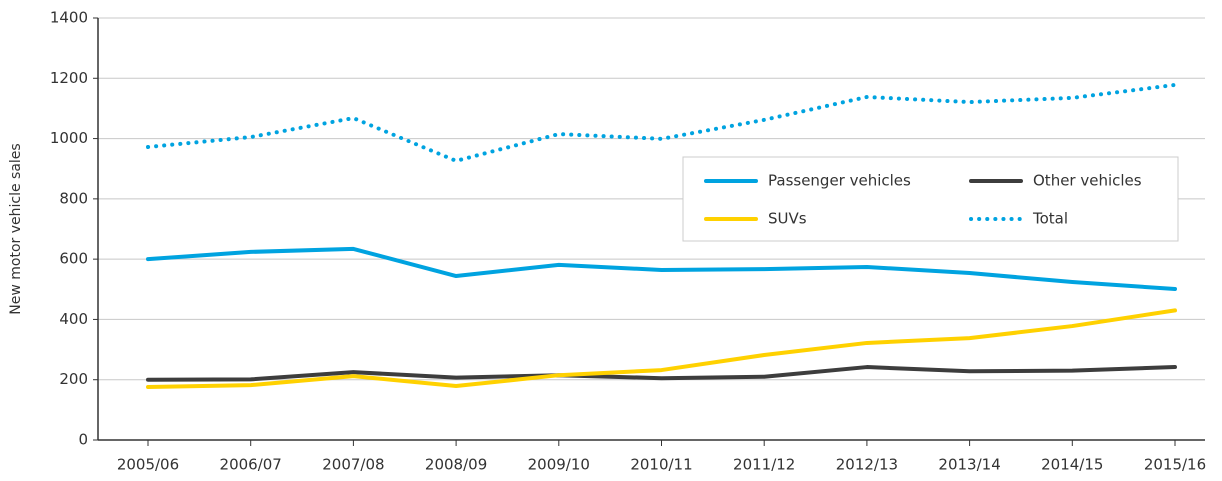  Describe the element at coordinates (73, 259) in the screenshot. I see `y-tick-label: 600` at that location.